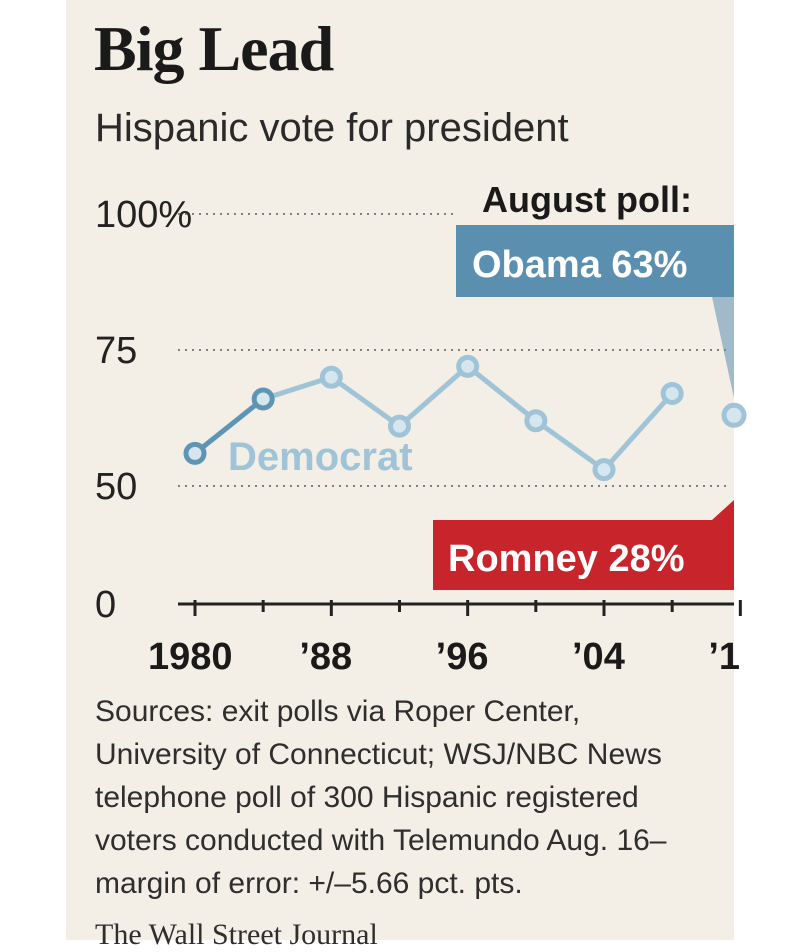 The image size is (798, 952). Describe the element at coordinates (105, 605) in the screenshot. I see `y-tick-label: 0` at that location.